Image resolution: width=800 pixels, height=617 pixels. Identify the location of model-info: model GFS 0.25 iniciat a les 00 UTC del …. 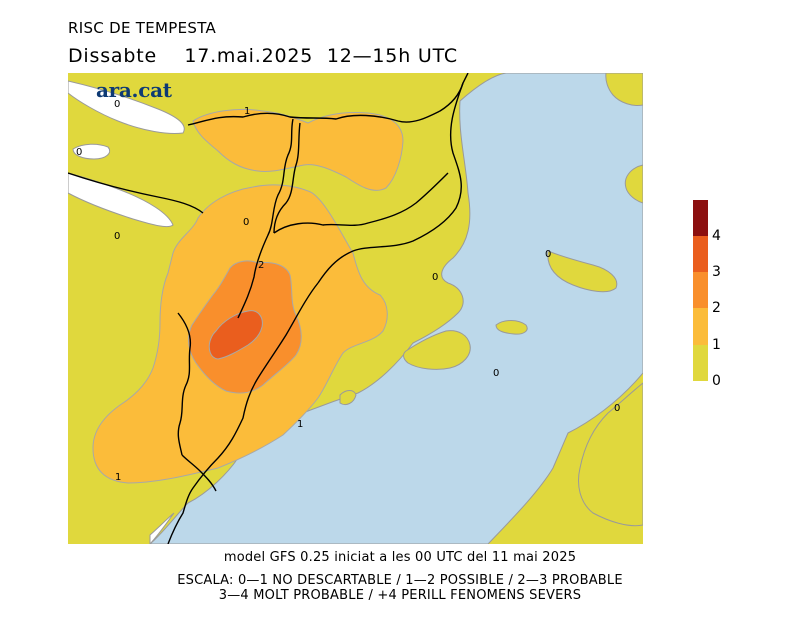
(400, 557).